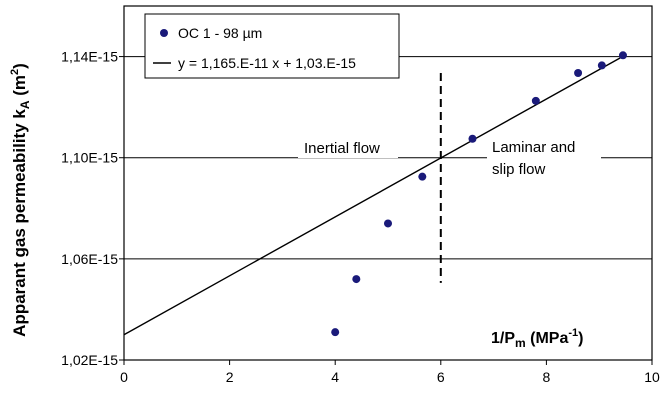  What do you see at coordinates (89, 360) in the screenshot?
I see `y-tick-label: 1,02E-15` at bounding box center [89, 360].